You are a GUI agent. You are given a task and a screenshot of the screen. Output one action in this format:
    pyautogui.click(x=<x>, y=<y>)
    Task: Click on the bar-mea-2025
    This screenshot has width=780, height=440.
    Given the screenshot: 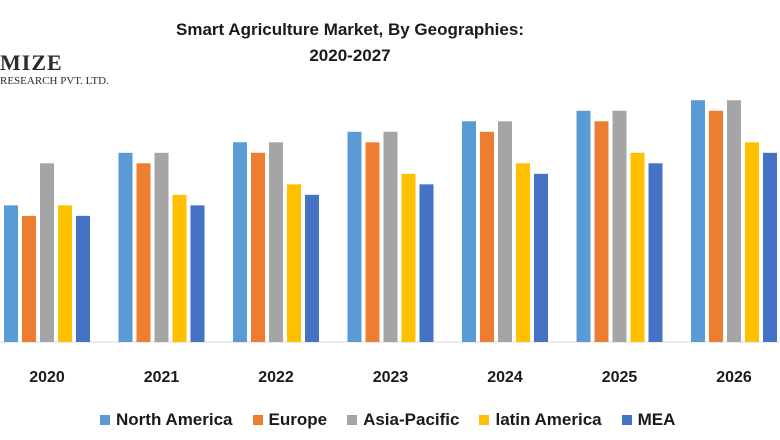 What is the action you would take?
    pyautogui.click(x=655, y=252)
    